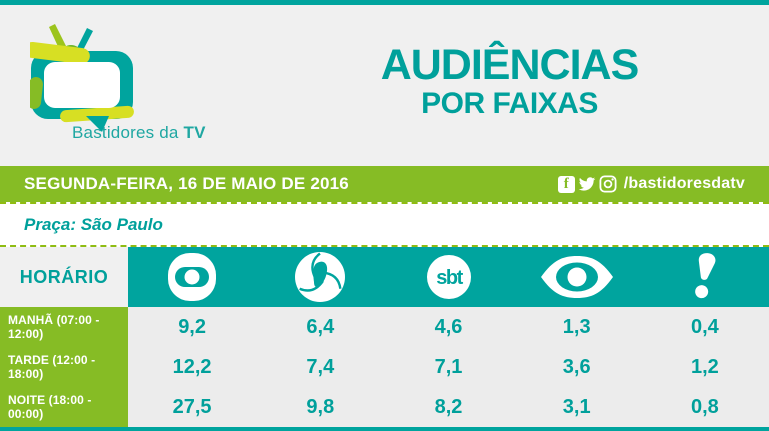  Describe the element at coordinates (566, 184) in the screenshot. I see `facebook-icon: f` at that location.